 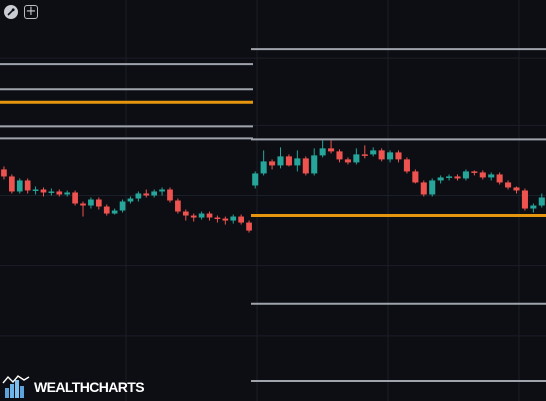 I want to click on magnet-icon, so click(x=11, y=12).